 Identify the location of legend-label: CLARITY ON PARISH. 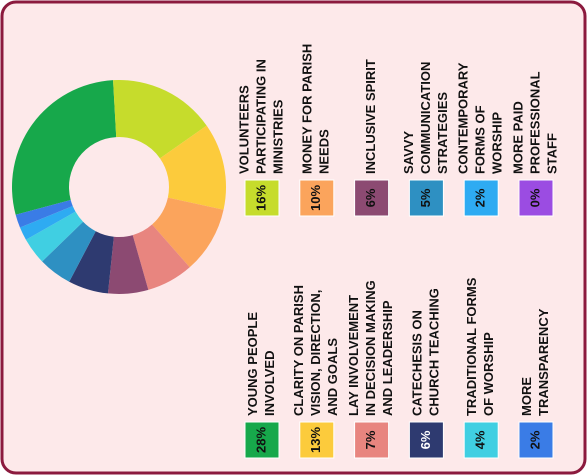
(298, 350).